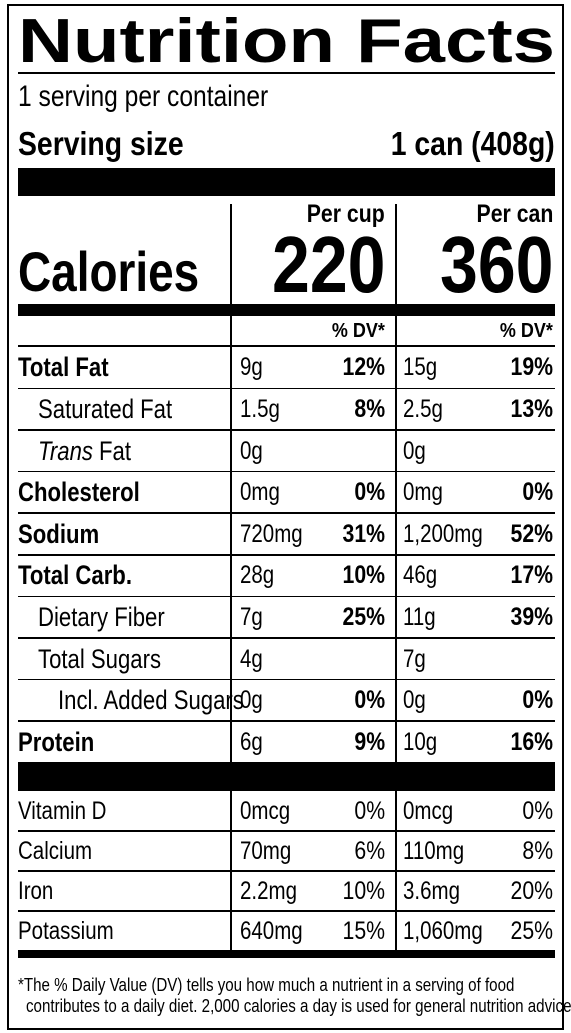  What do you see at coordinates (75, 575) in the screenshot?
I see `nutrient-name: Total Carb.` at bounding box center [75, 575].